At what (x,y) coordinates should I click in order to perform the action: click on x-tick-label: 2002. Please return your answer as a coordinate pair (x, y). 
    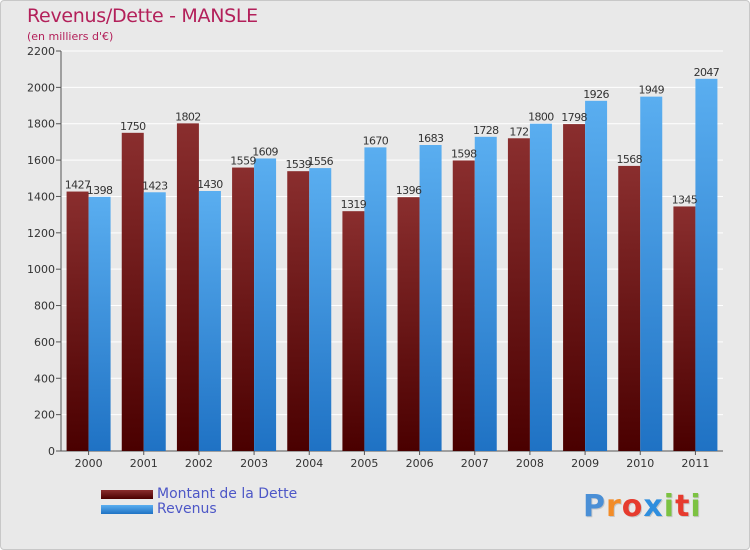
    Looking at the image, I should click on (199, 463).